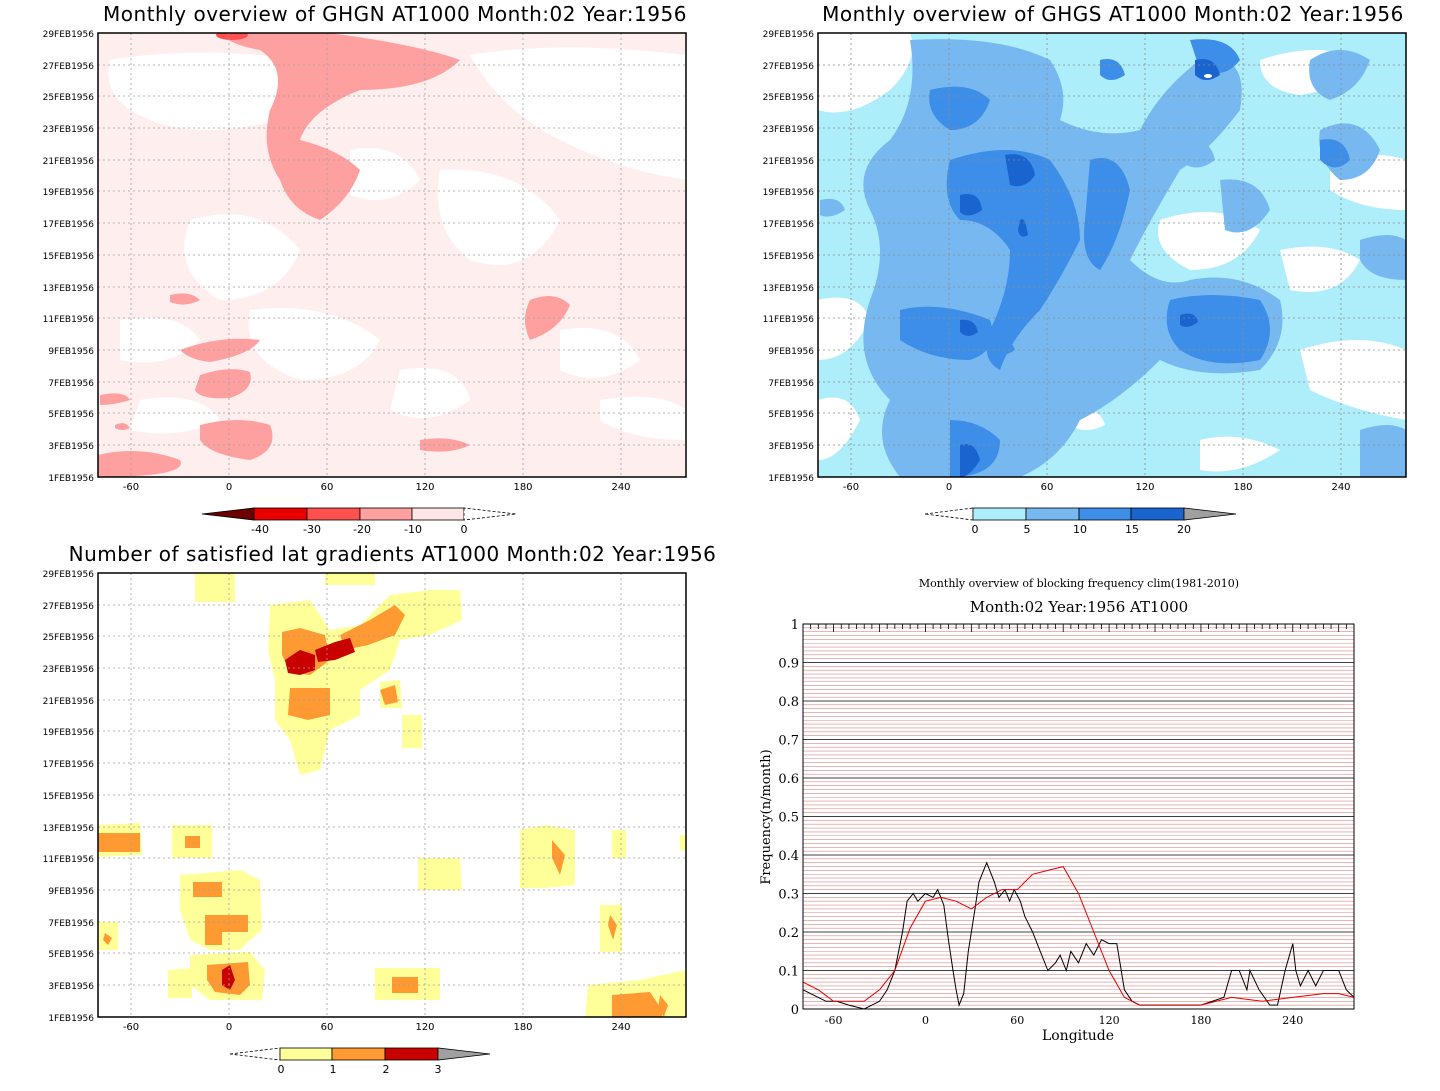  What do you see at coordinates (788, 933) in the screenshot?
I see `chart-ytick-label: 0.2` at bounding box center [788, 933].